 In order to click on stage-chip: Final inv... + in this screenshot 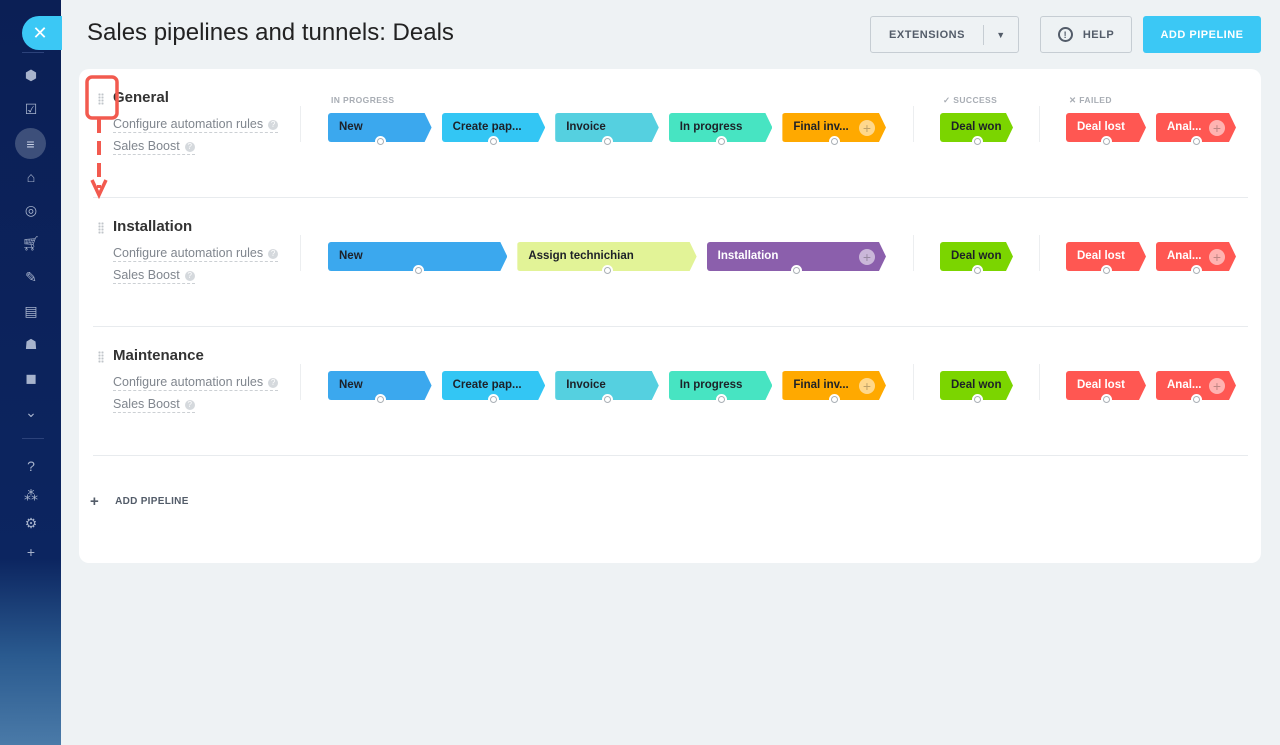, I will do `click(834, 127)`.